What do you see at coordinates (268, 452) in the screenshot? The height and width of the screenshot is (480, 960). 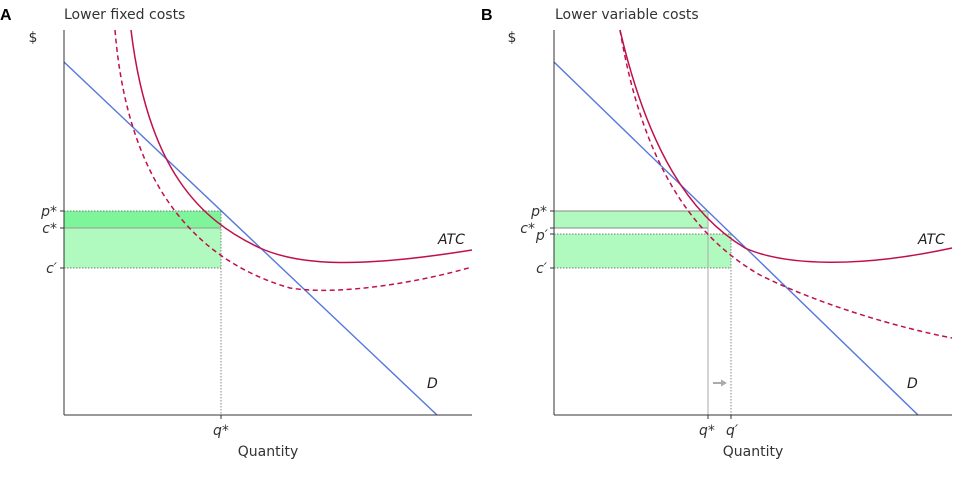 I see `panel-a-xlabel: Quantity` at bounding box center [268, 452].